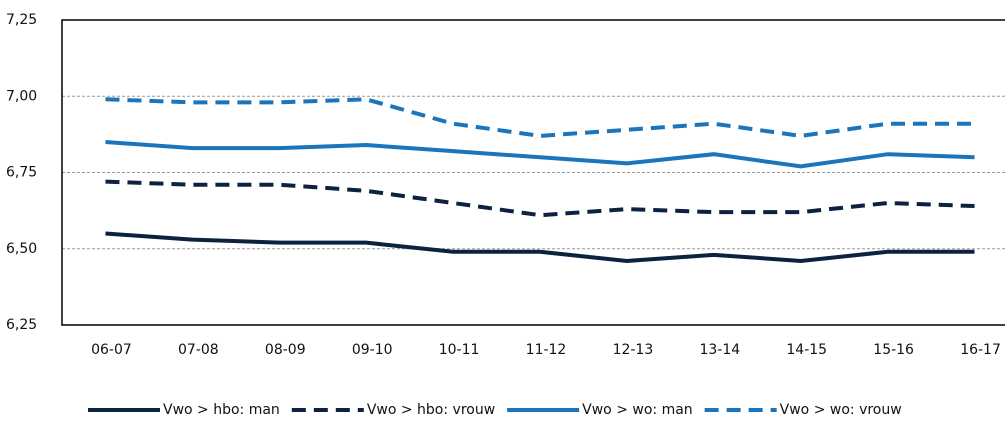 Image resolution: width=1006 pixels, height=421 pixels. What do you see at coordinates (198, 350) in the screenshot?
I see `x-tick-label: 07-08` at bounding box center [198, 350].